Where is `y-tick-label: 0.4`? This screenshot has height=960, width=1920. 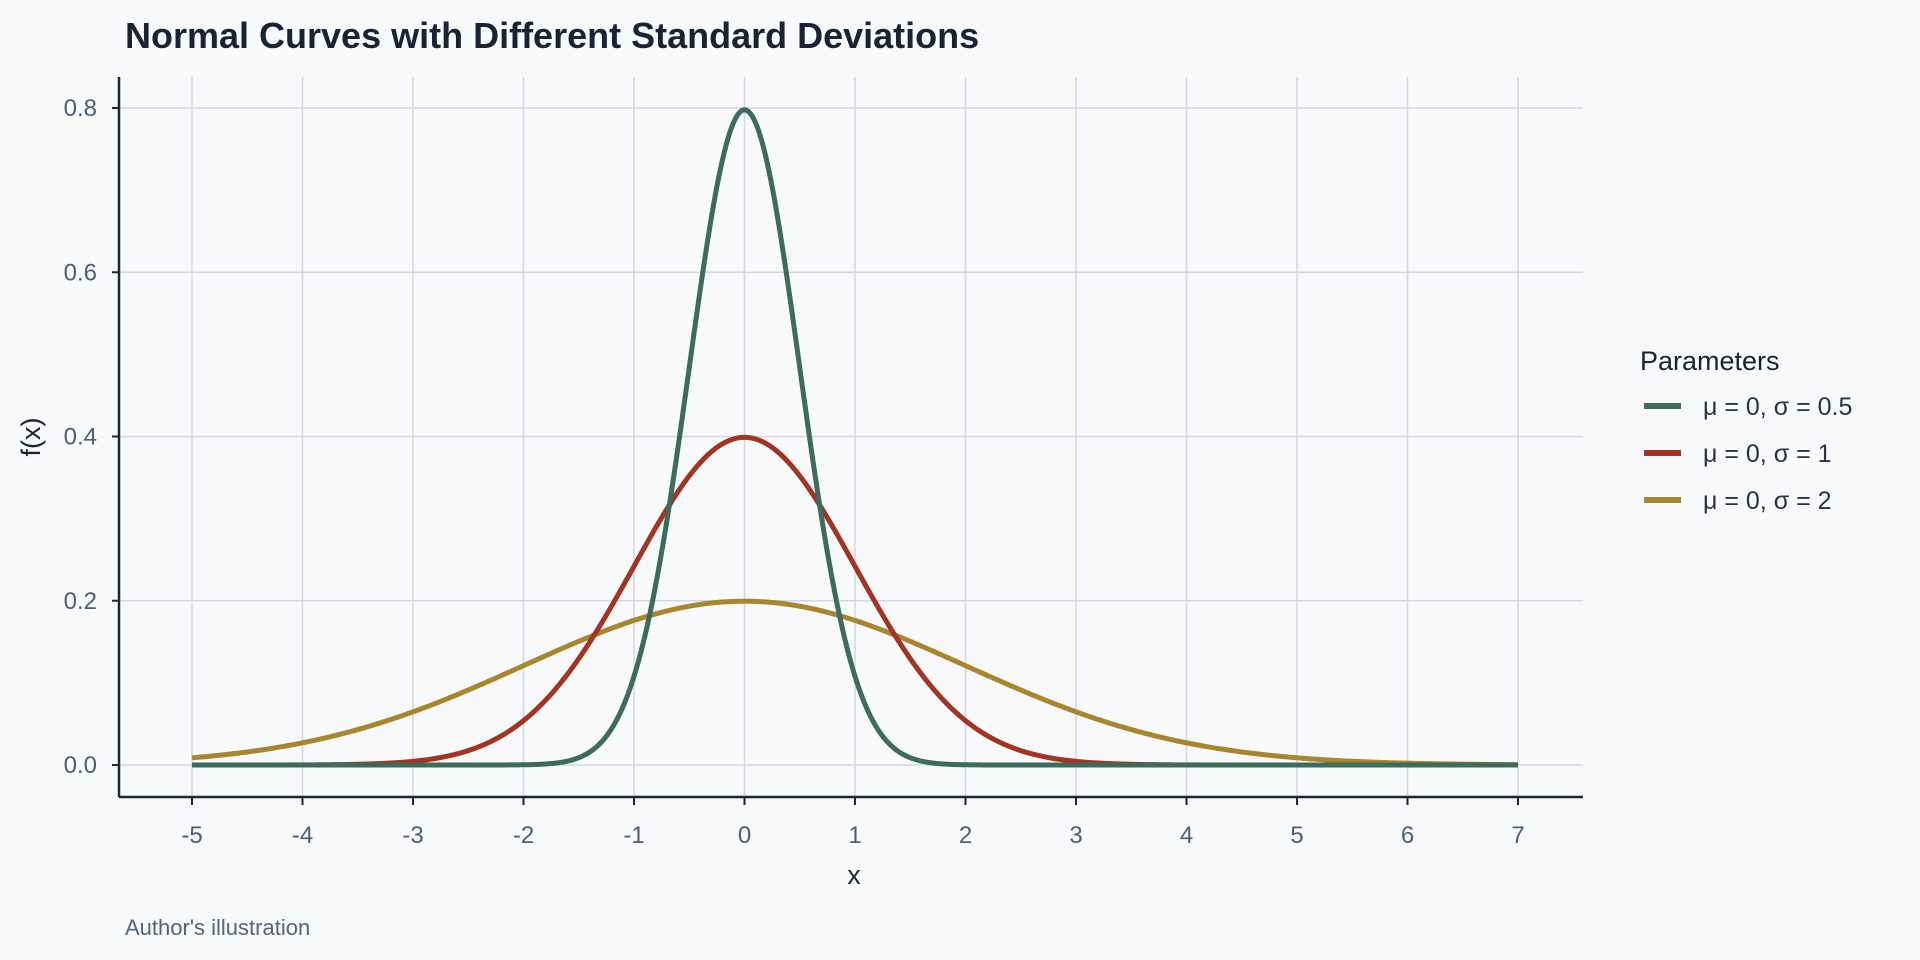 y-tick-label: 0.4 is located at coordinates (80, 437).